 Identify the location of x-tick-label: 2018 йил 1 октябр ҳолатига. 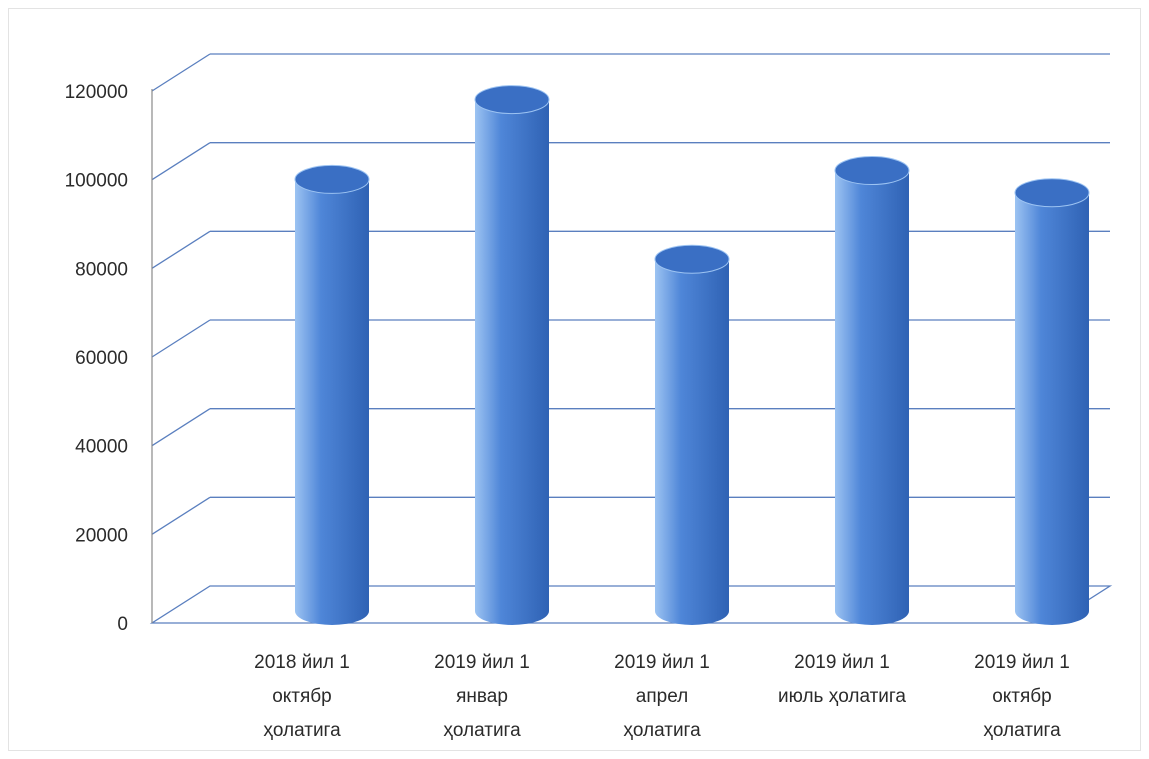
(302, 696).